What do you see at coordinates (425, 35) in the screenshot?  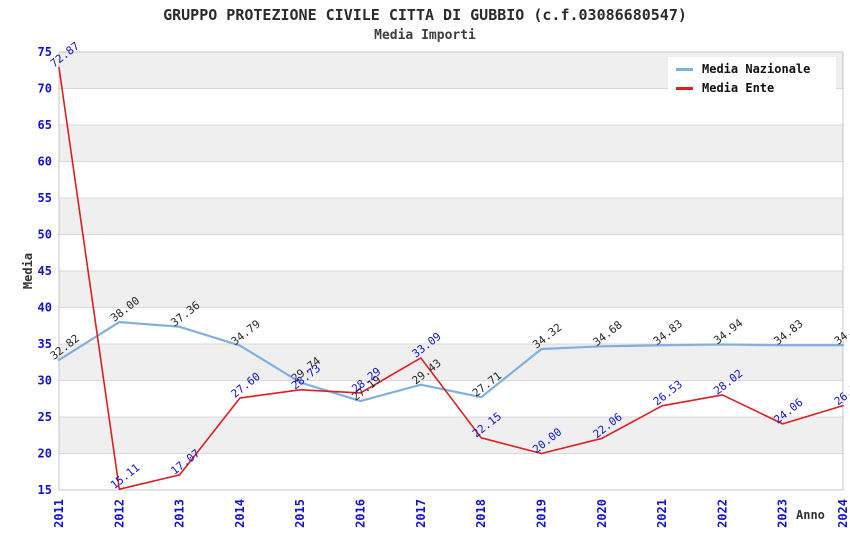 I see `page-subtitle: Media Importi` at bounding box center [425, 35].